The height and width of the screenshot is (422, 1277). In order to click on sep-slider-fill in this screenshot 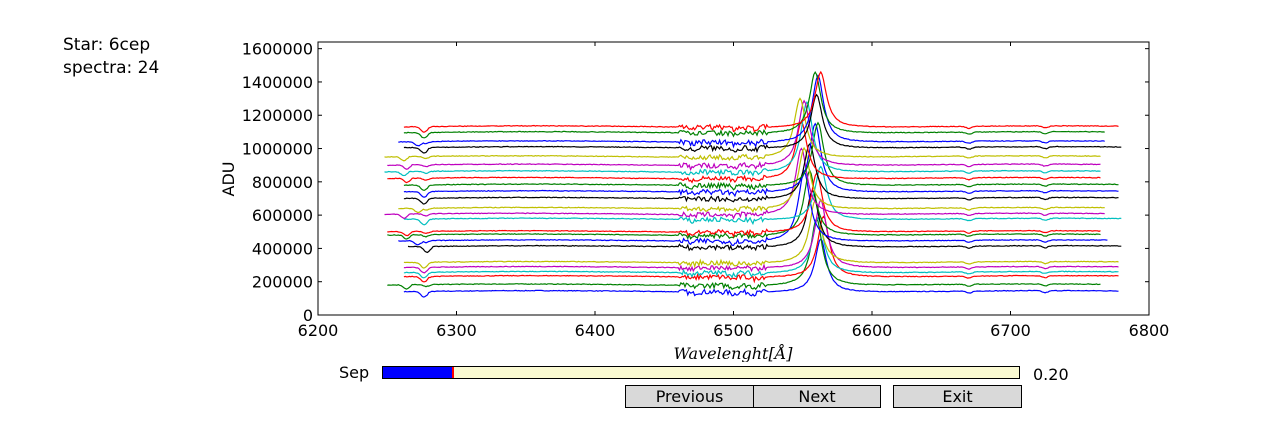, I will do `click(418, 372)`.